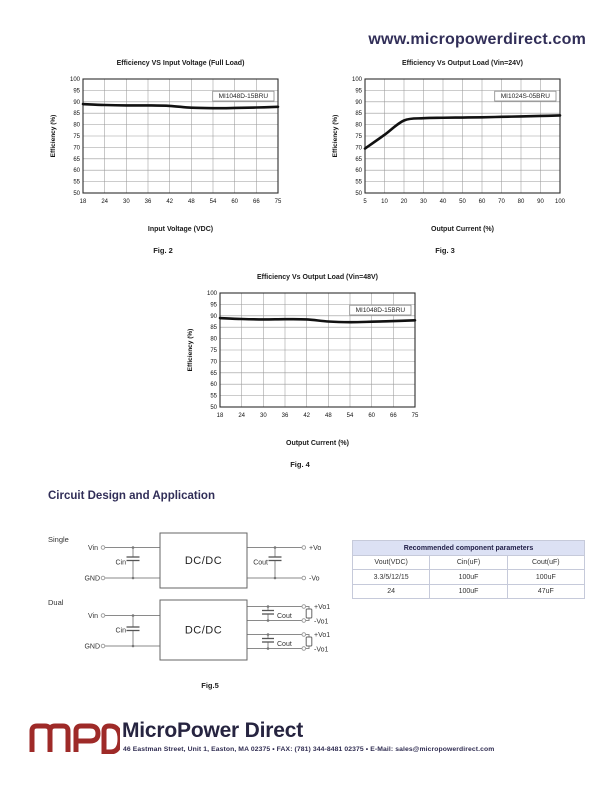 The height and width of the screenshot is (792, 612). Describe the element at coordinates (300, 464) in the screenshot. I see `figure-caption: Fig. 4` at that location.